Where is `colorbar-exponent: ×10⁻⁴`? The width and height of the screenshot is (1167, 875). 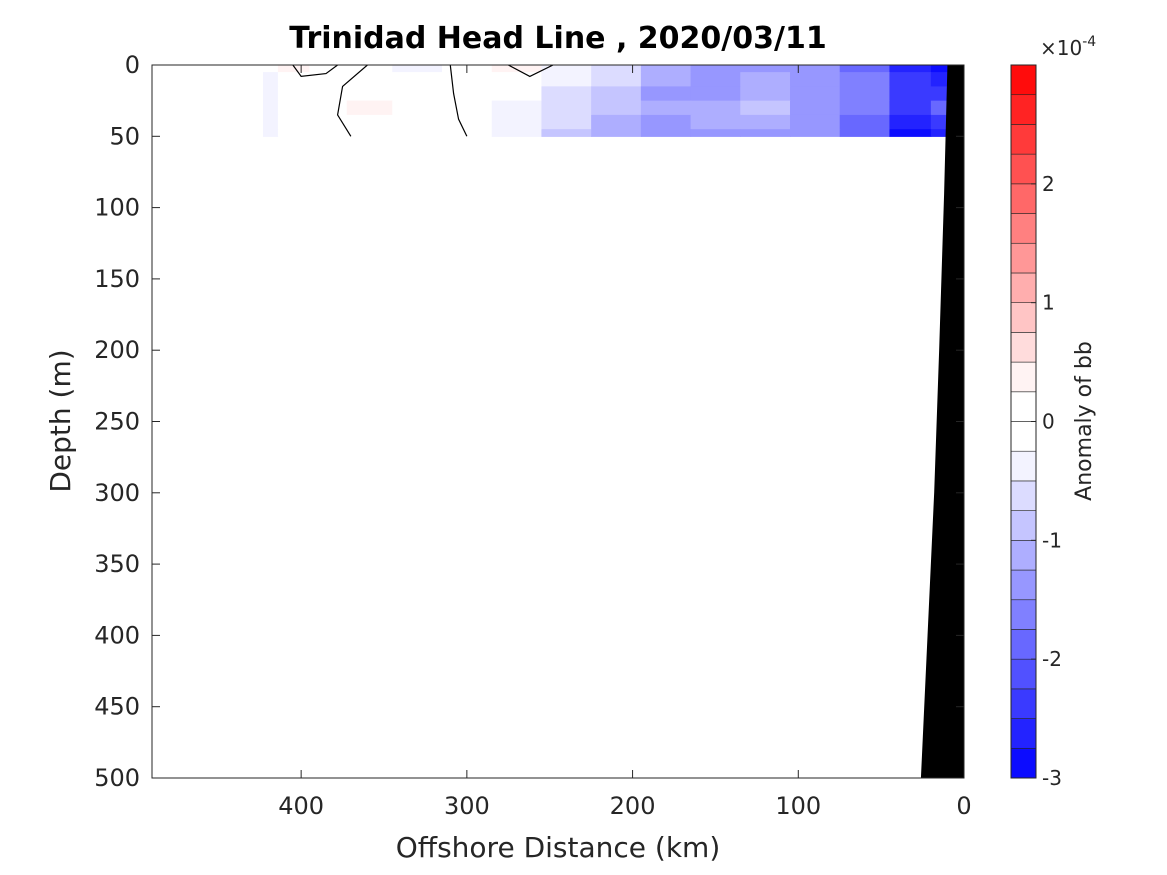 colorbar-exponent: ×10⁻⁴ is located at coordinates (1068, 47).